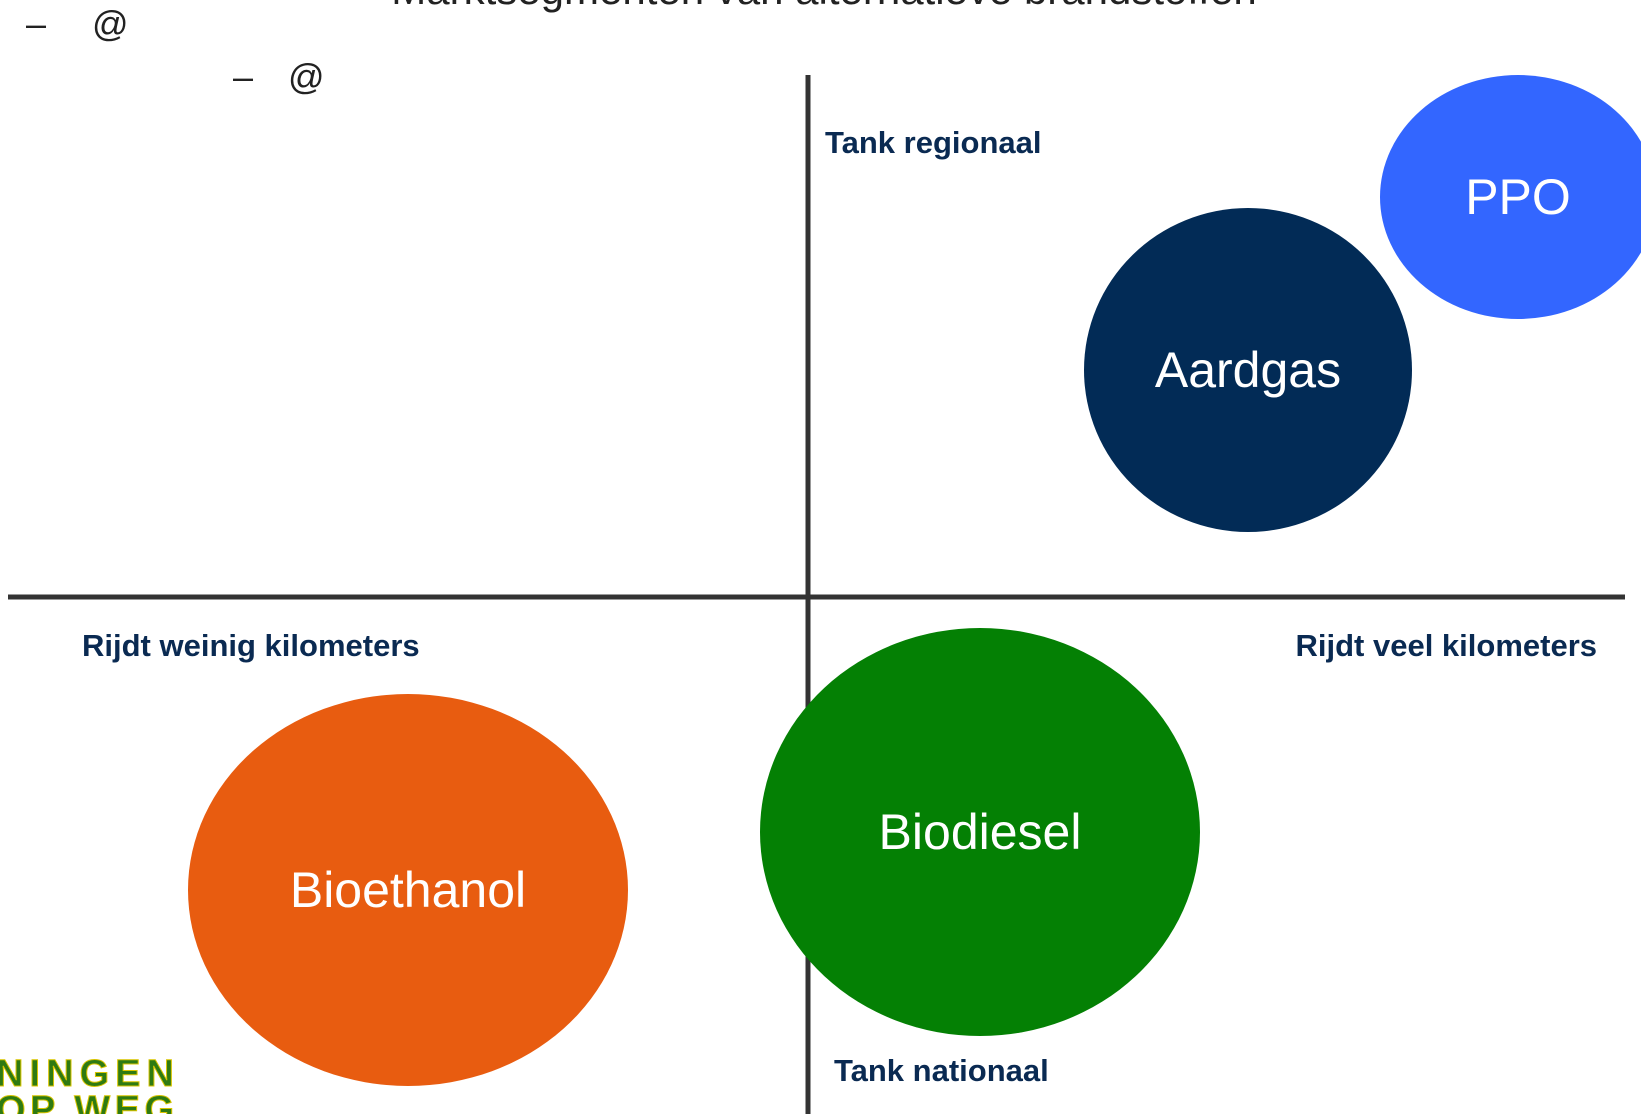 The image size is (1641, 1114). What do you see at coordinates (1518, 197) in the screenshot?
I see `segment-label: PPO` at bounding box center [1518, 197].